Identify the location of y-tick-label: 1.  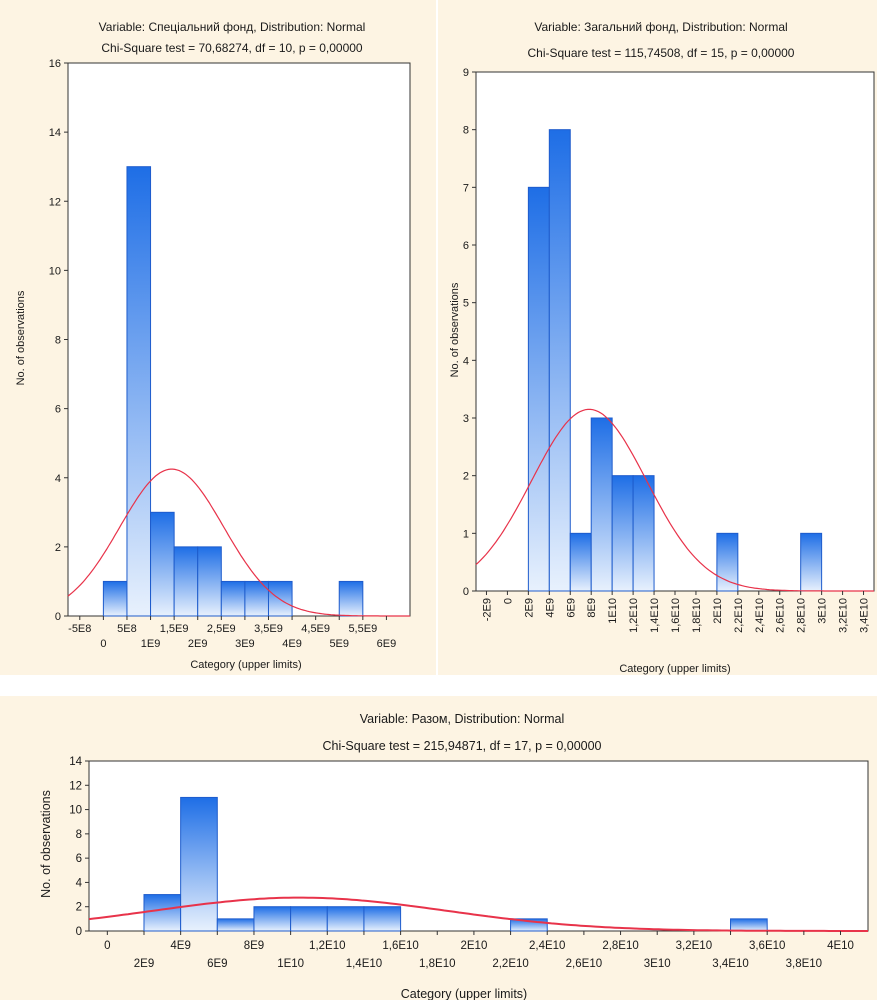
(466, 534).